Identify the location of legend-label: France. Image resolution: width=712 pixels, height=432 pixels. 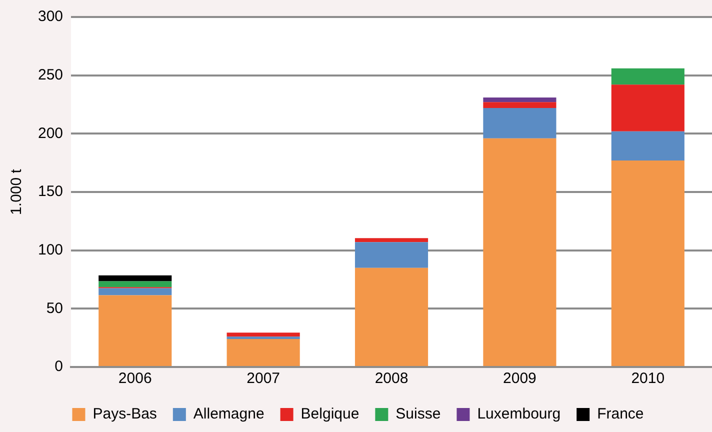
(620, 414).